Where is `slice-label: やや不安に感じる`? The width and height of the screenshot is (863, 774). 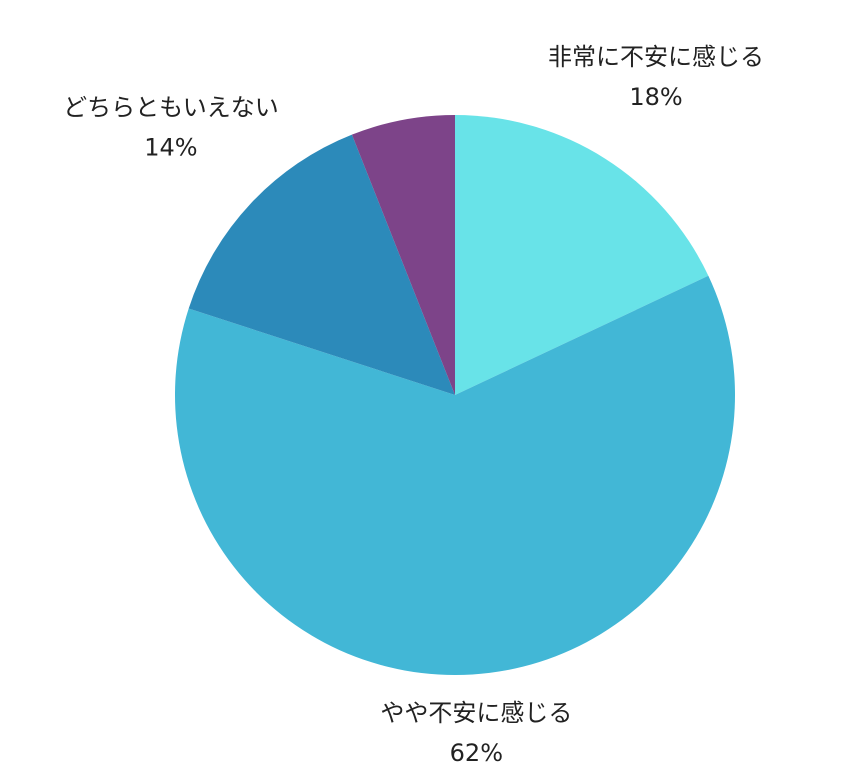 slice-label: やや不安に感じる is located at coordinates (476, 713).